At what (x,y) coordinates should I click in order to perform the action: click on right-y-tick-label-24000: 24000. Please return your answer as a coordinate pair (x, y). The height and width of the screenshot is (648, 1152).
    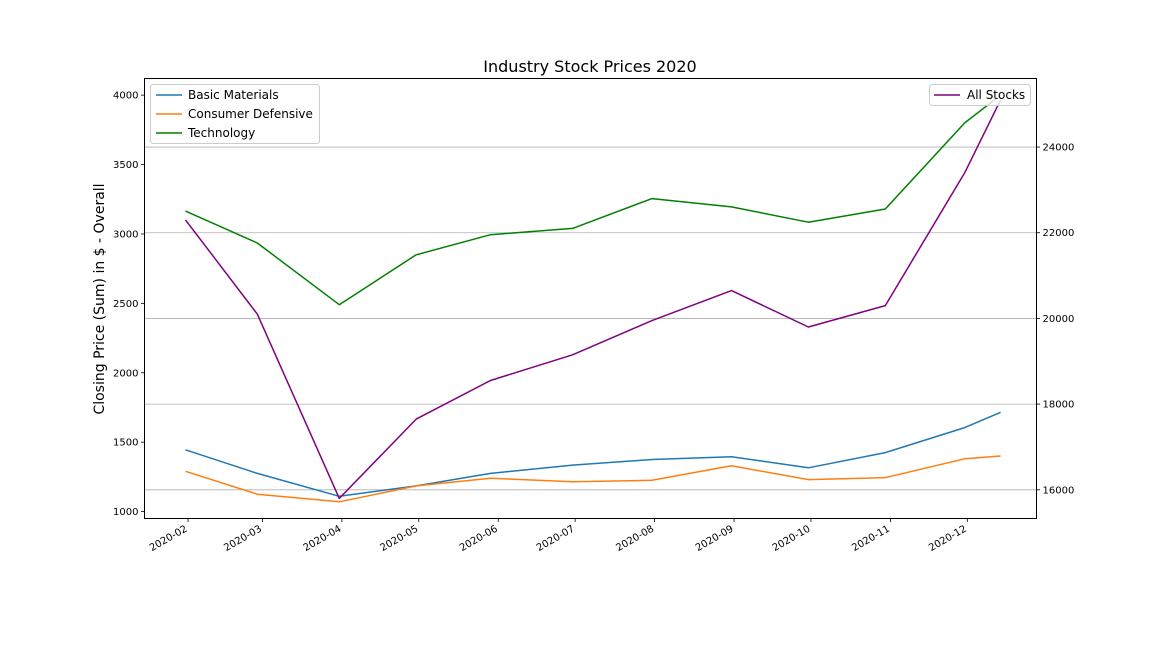
    Looking at the image, I should click on (1059, 148).